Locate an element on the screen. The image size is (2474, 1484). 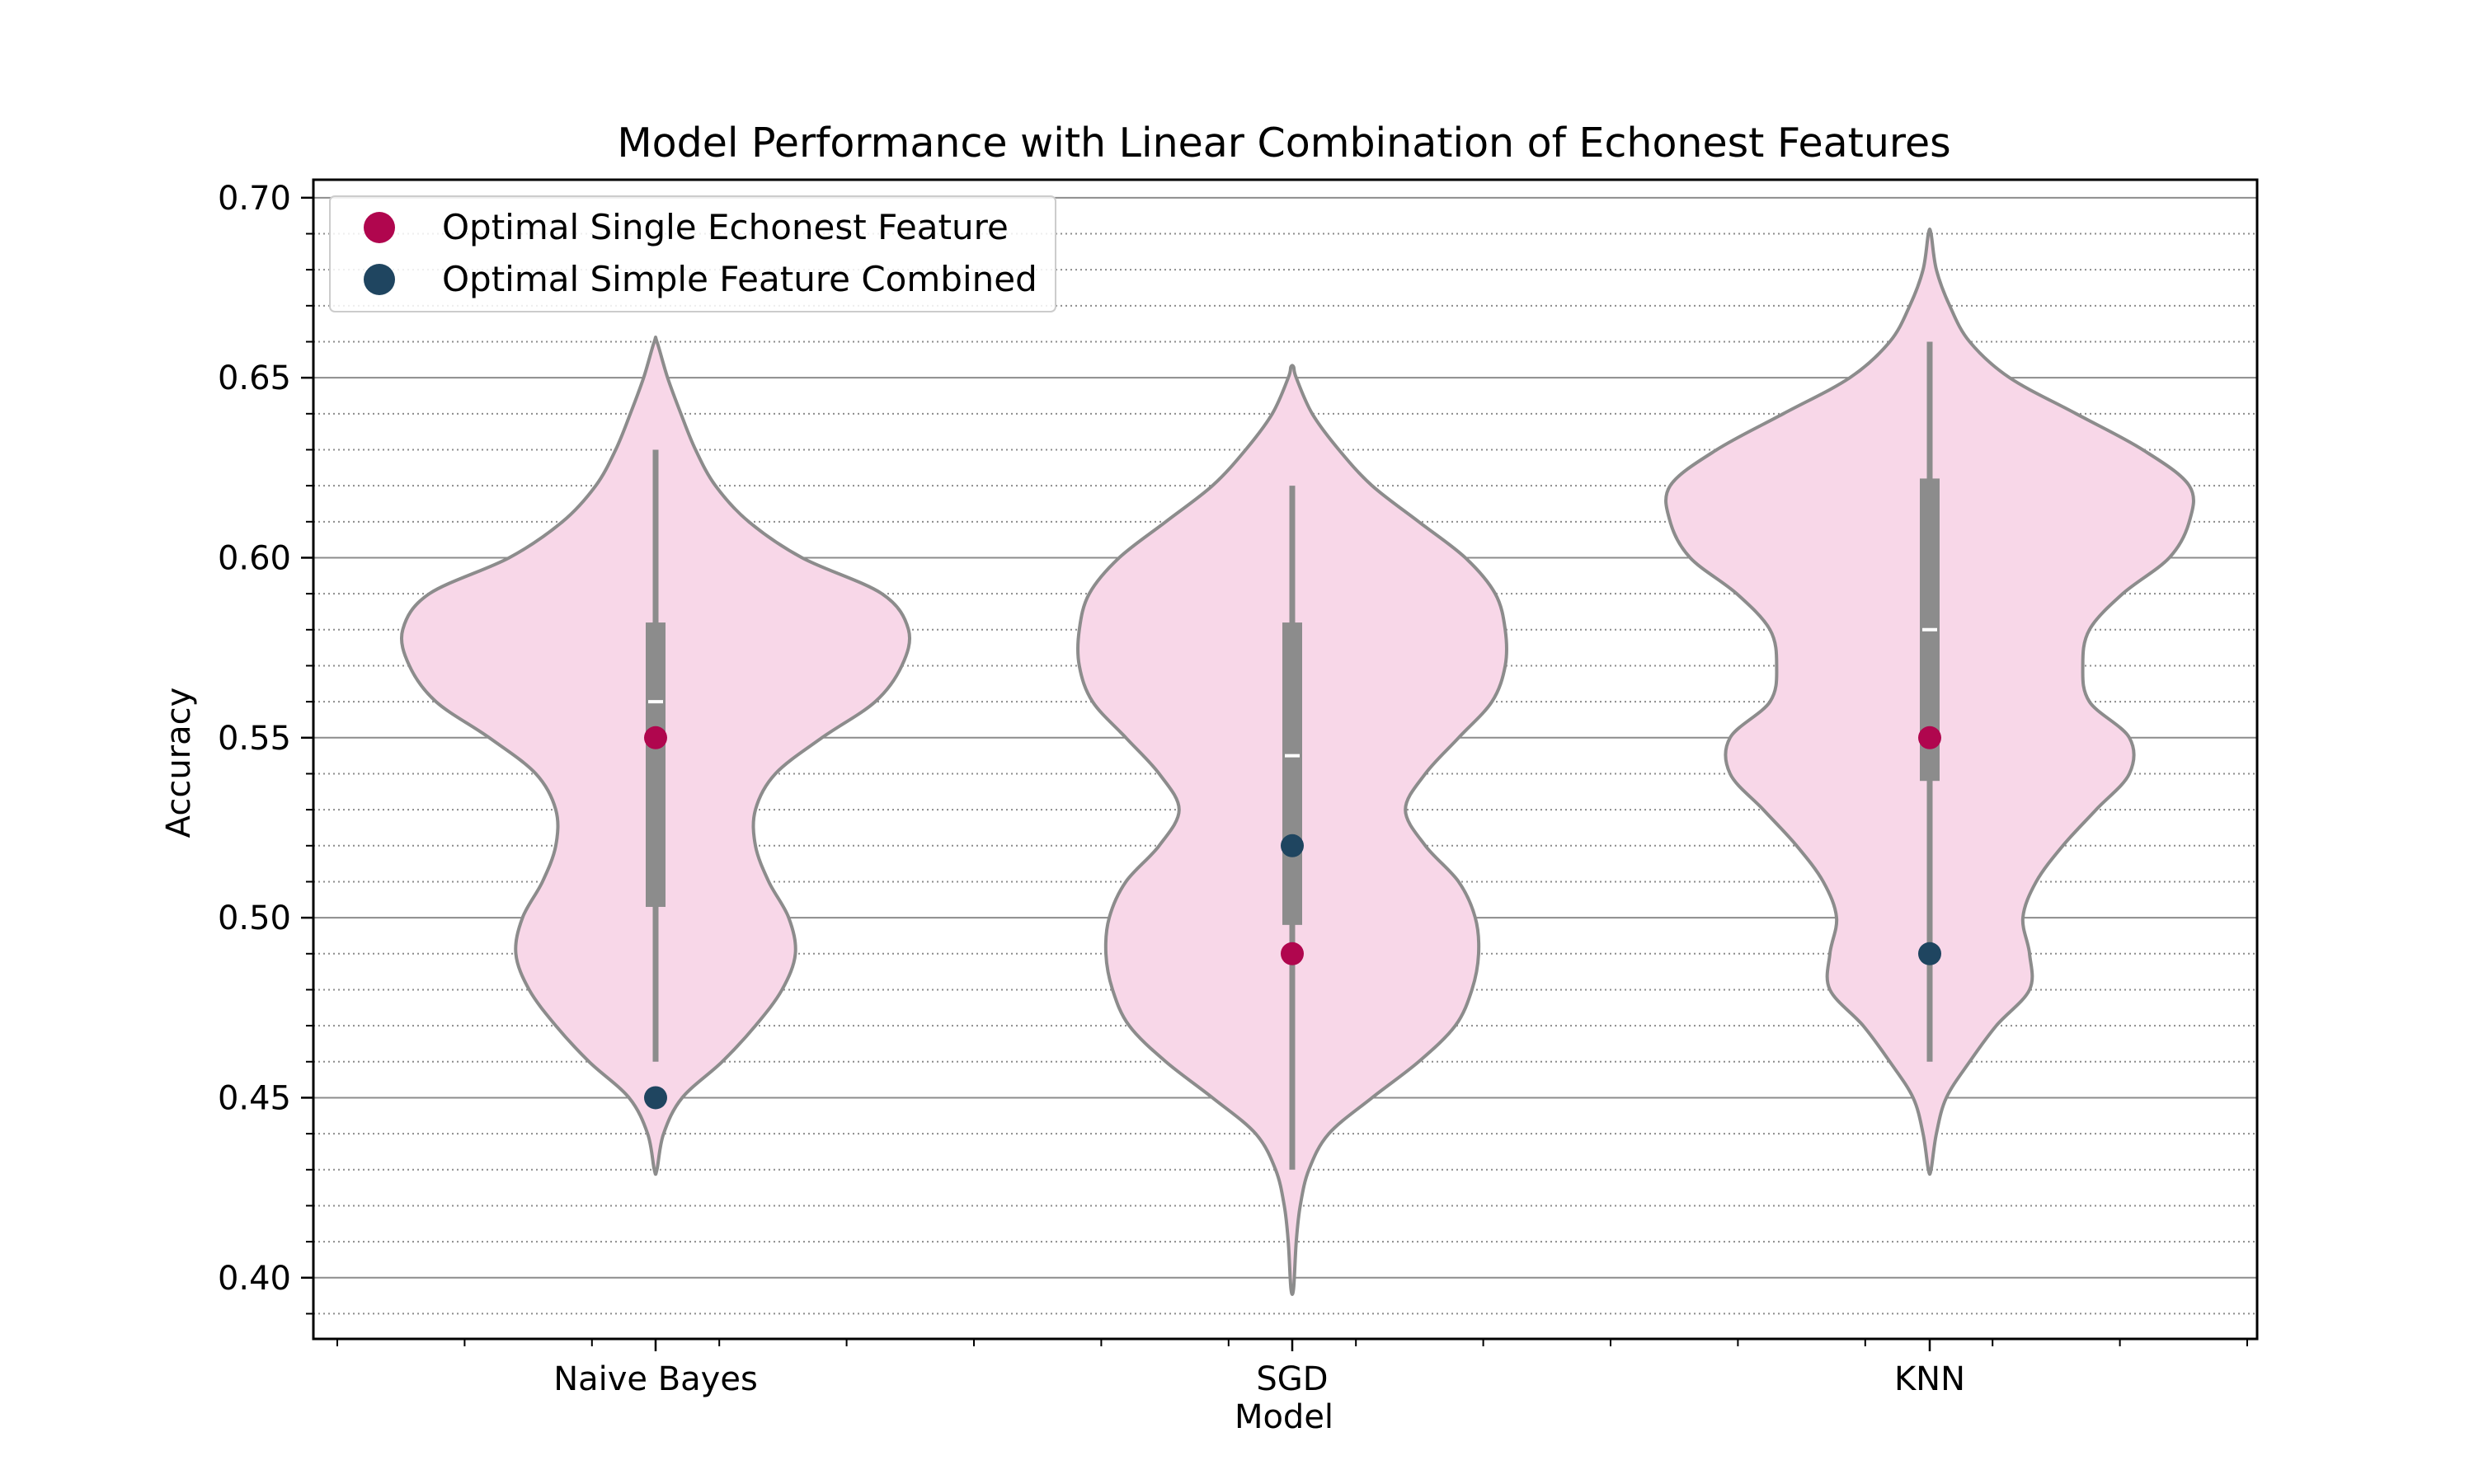
y-tick-label: 0.55 is located at coordinates (254, 739).